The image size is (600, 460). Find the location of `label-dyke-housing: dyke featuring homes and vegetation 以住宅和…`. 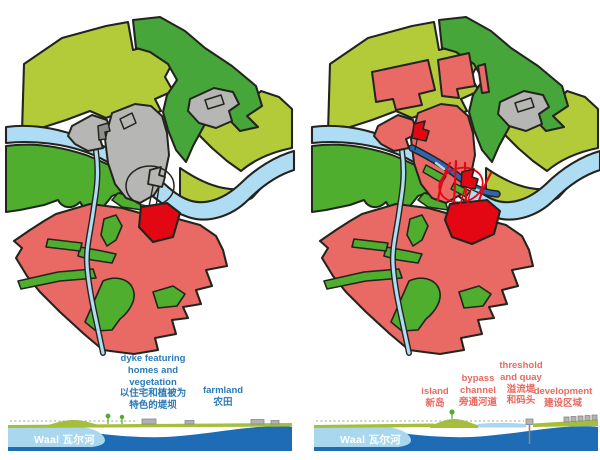

label-dyke-housing: dyke featuring homes and vegetation 以住宅和… is located at coordinates (153, 382).